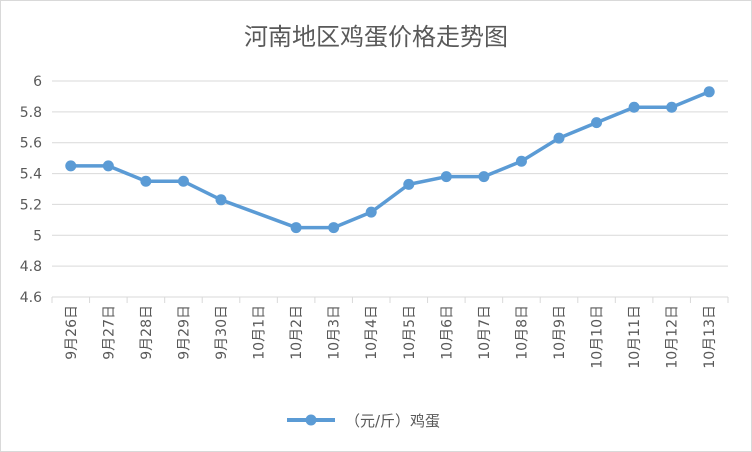  What do you see at coordinates (447, 332) in the screenshot?
I see `x-tick-label: 10月6日` at bounding box center [447, 332].